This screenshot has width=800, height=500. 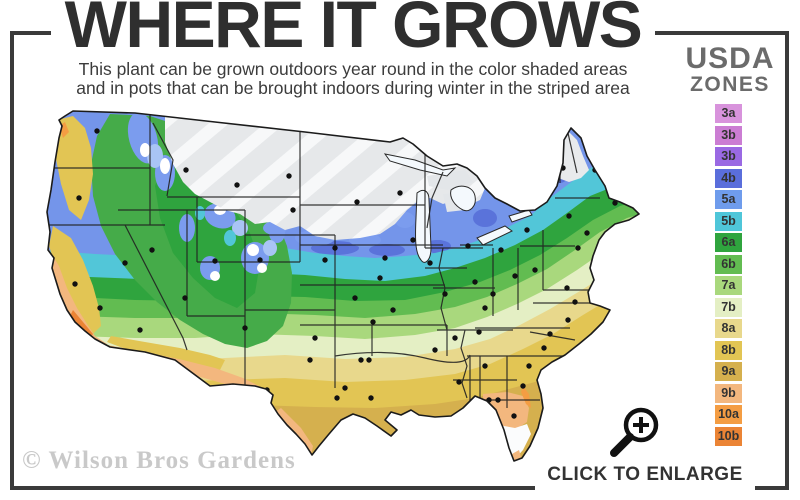 I want to click on legend-swatch: 7a, so click(x=728, y=285).